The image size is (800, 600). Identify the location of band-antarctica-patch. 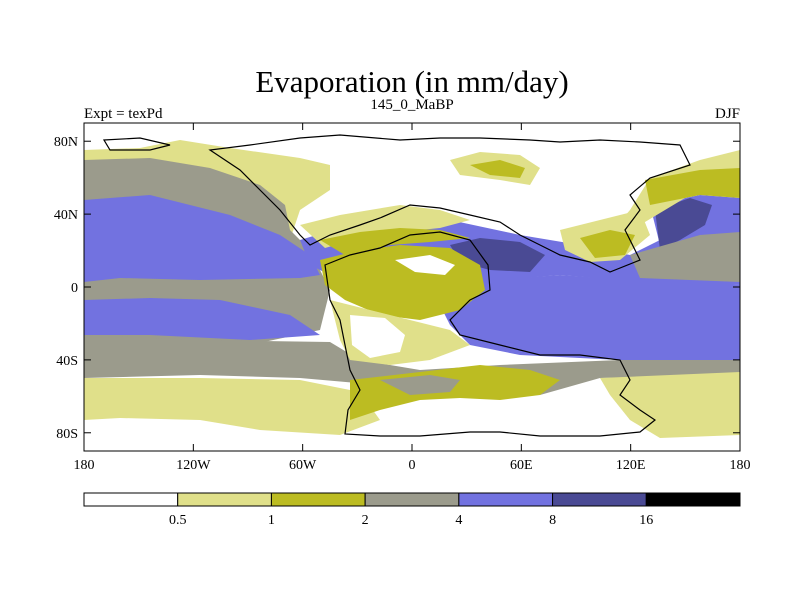
(420, 385).